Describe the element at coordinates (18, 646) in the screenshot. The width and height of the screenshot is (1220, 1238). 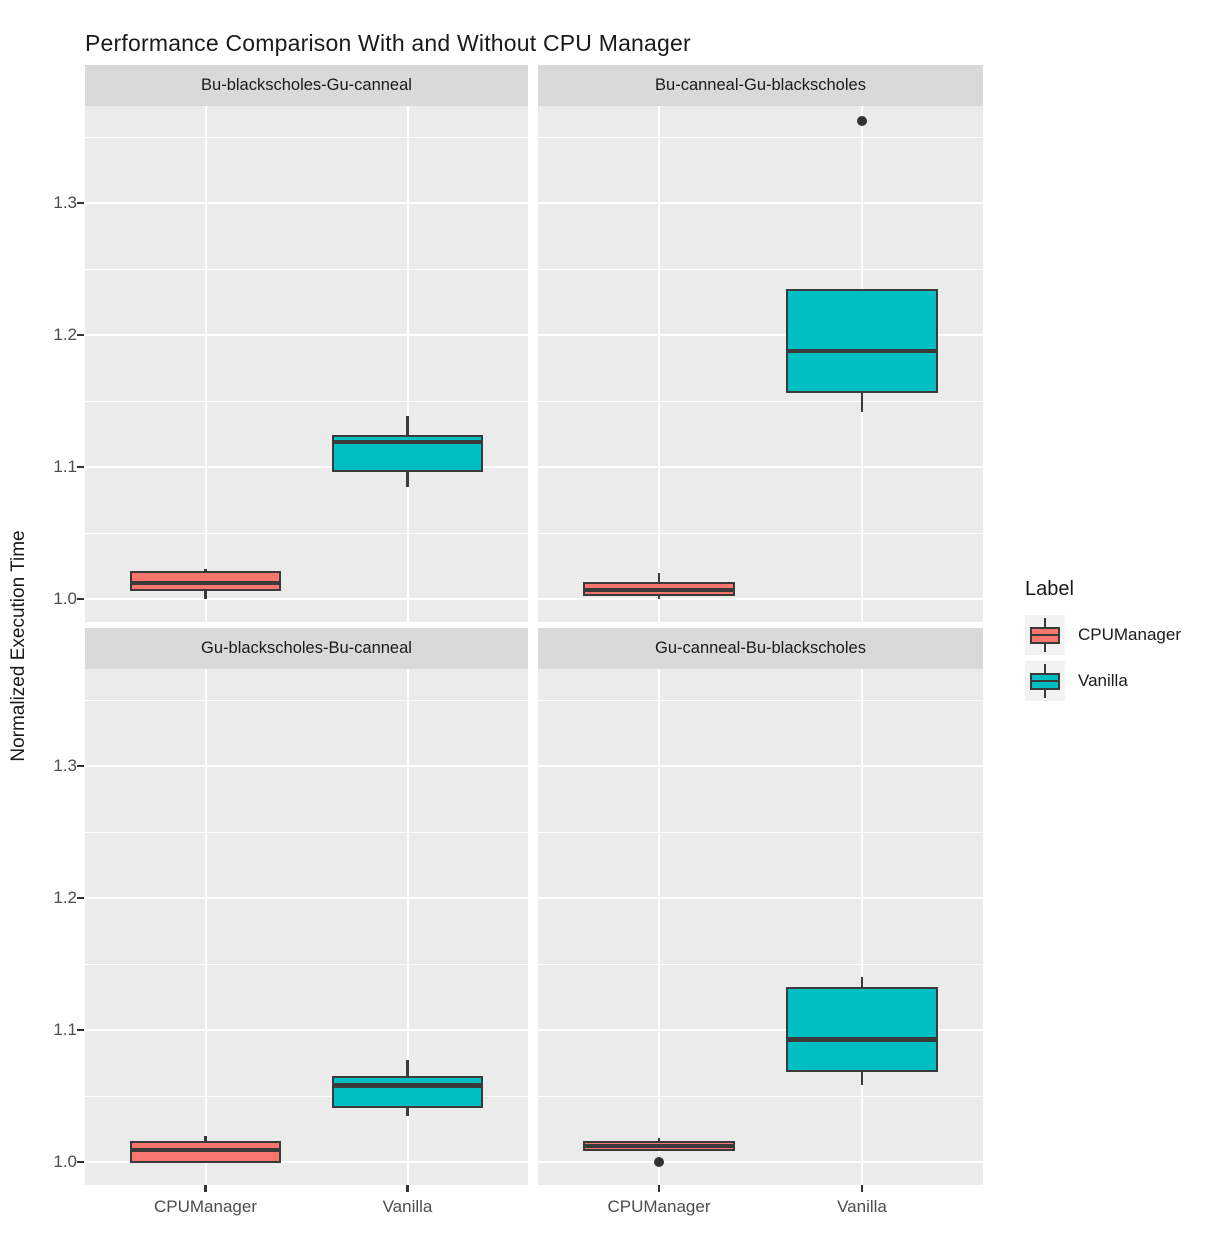
I see `y-axis-title: Normalized Execution Time` at that location.